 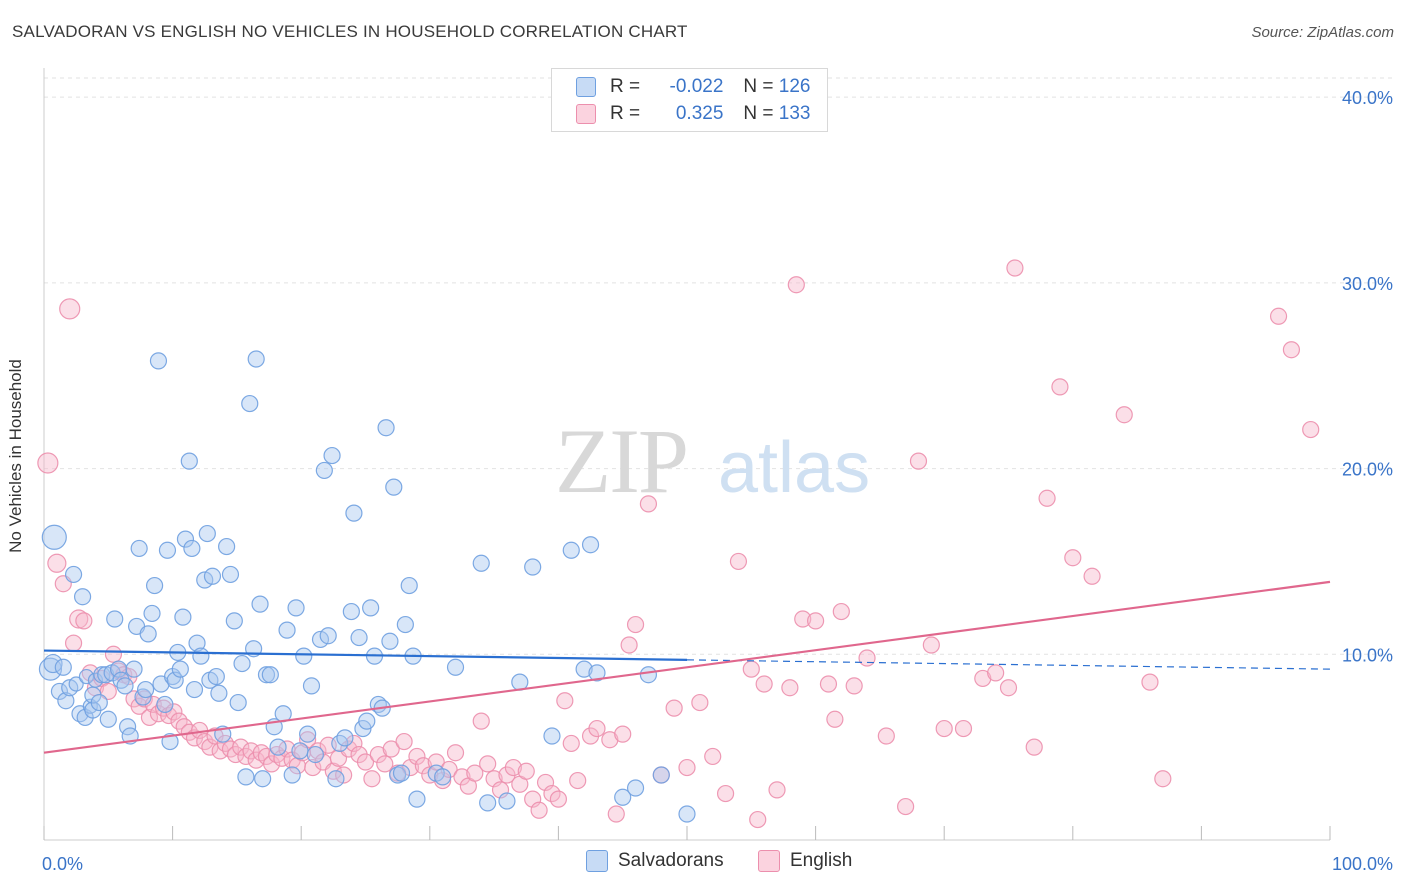 What do you see at coordinates (671, 860) in the screenshot?
I see `legend-label-salvadorans: Salvadorans` at bounding box center [671, 860].